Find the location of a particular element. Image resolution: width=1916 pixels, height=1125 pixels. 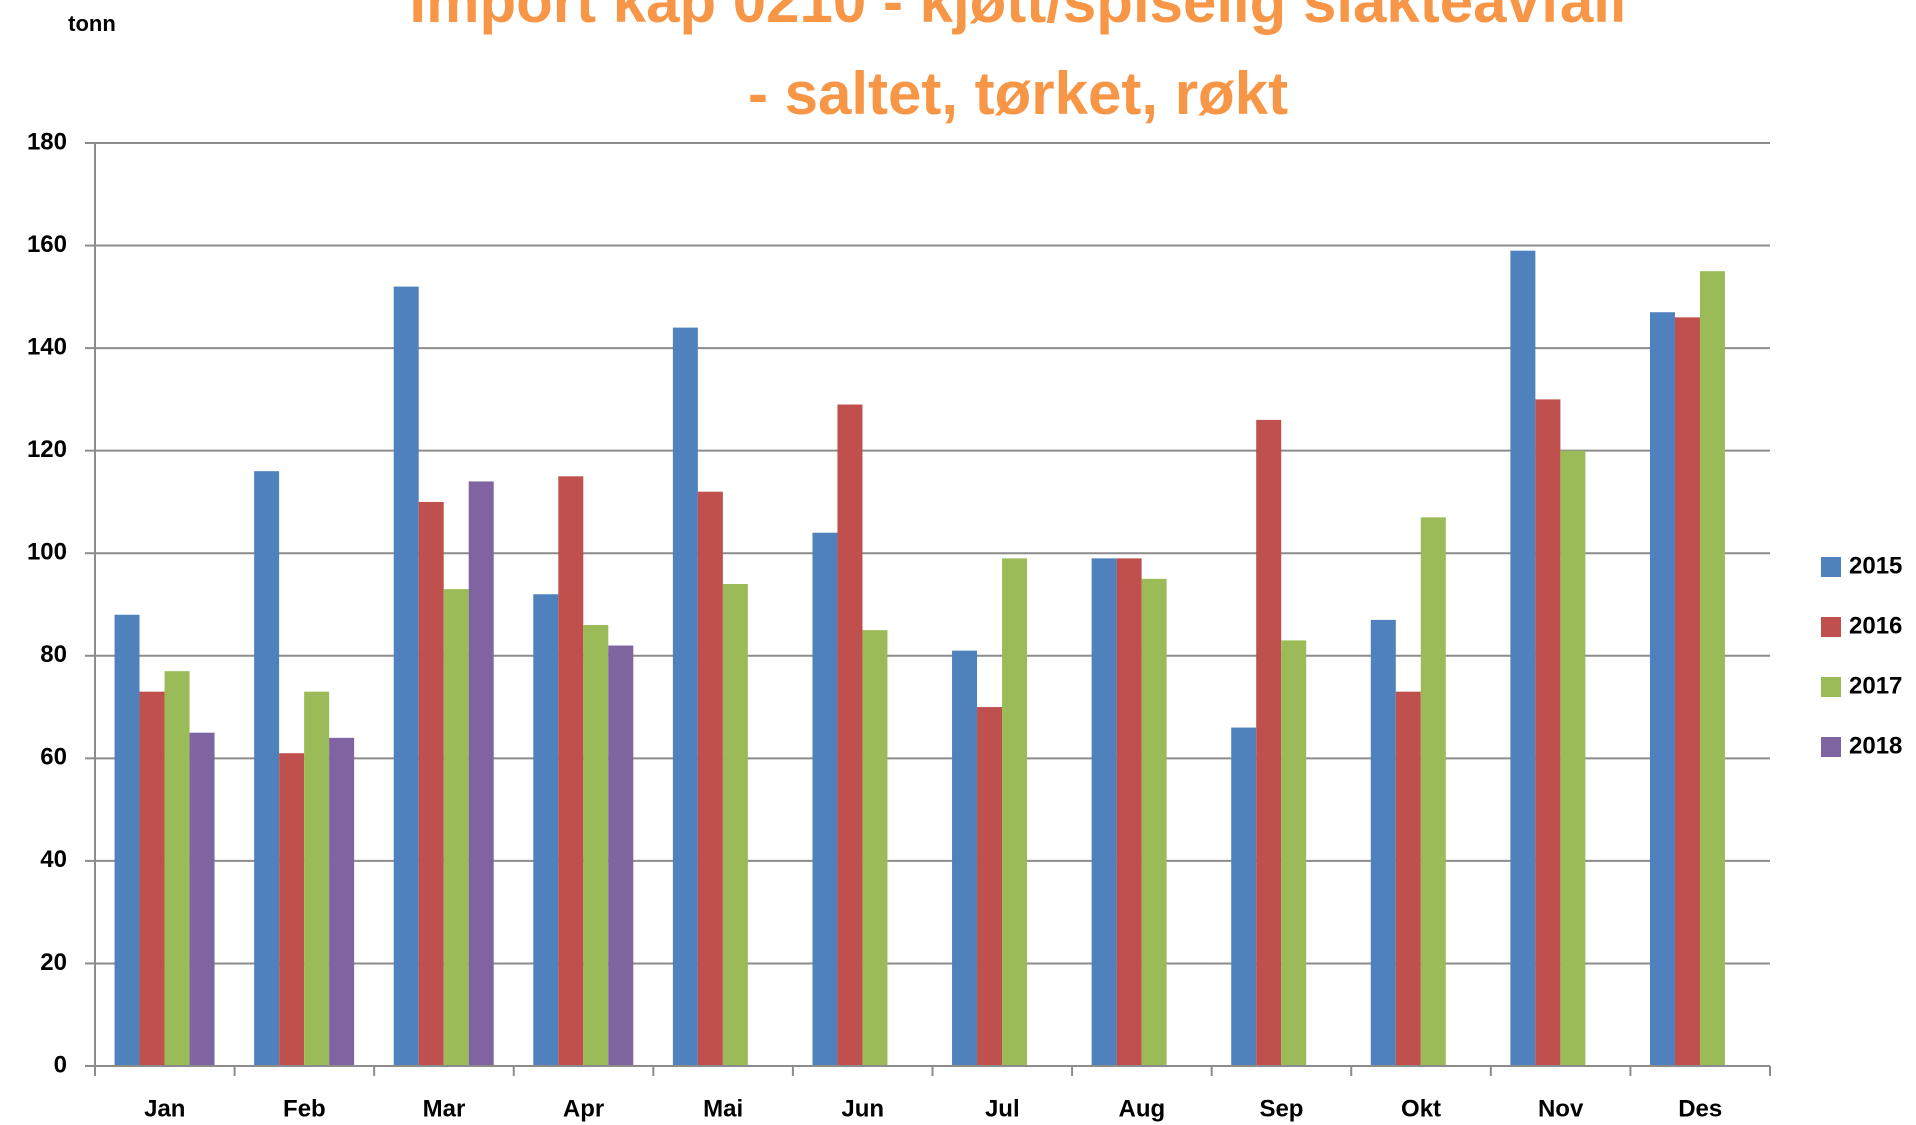

x-tick-label: Jan is located at coordinates (164, 1108).